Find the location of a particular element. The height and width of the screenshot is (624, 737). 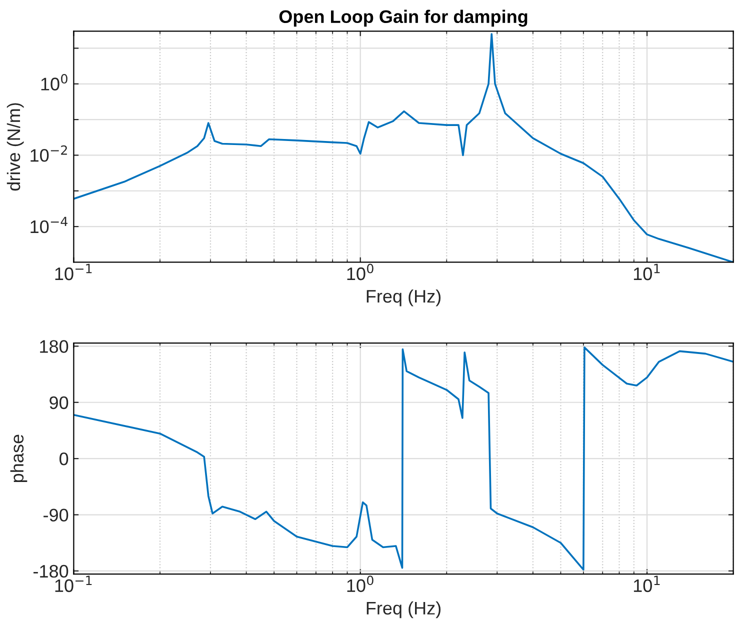

y-tick-label: 0 is located at coordinates (64, 459).